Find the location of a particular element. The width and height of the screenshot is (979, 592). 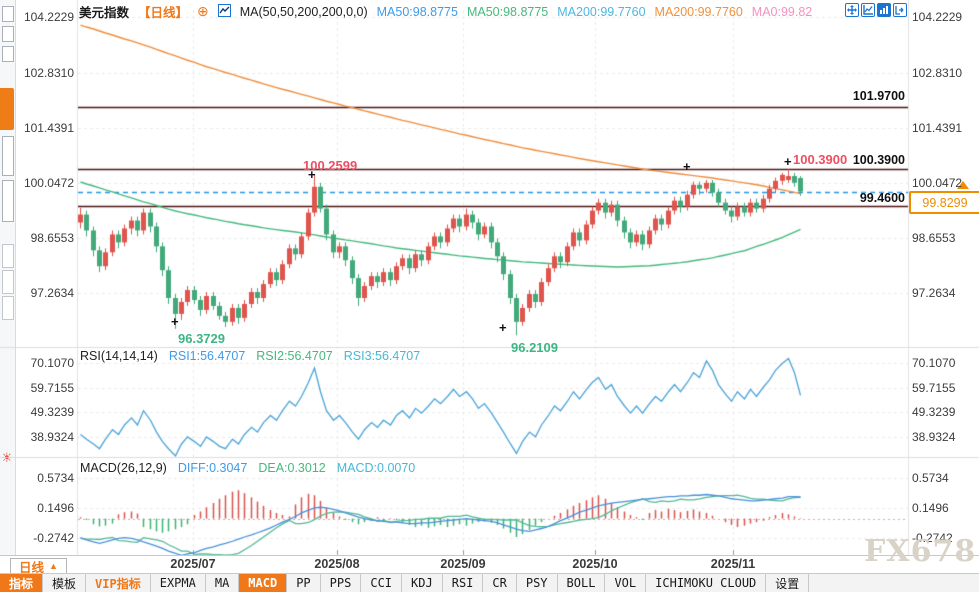

y-axis-label-right: 0.5734 is located at coordinates (930, 478).